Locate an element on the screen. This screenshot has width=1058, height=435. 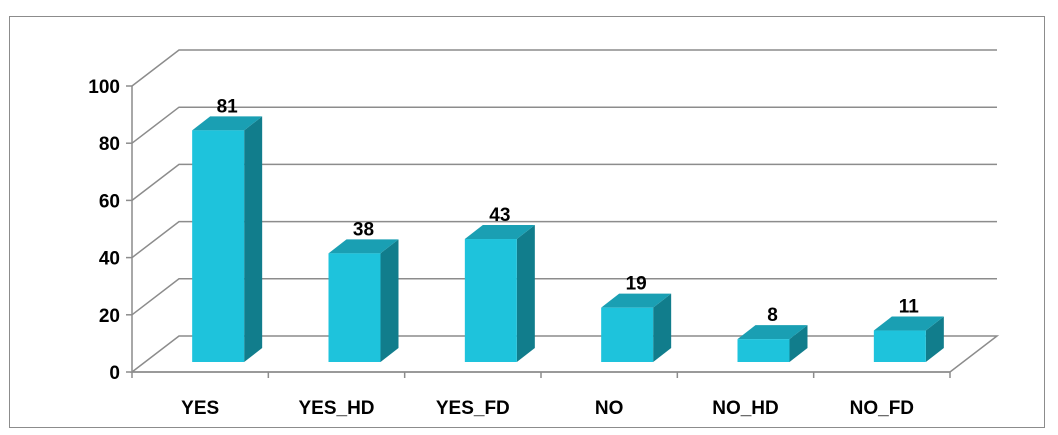
data-label: 19 is located at coordinates (636, 284).